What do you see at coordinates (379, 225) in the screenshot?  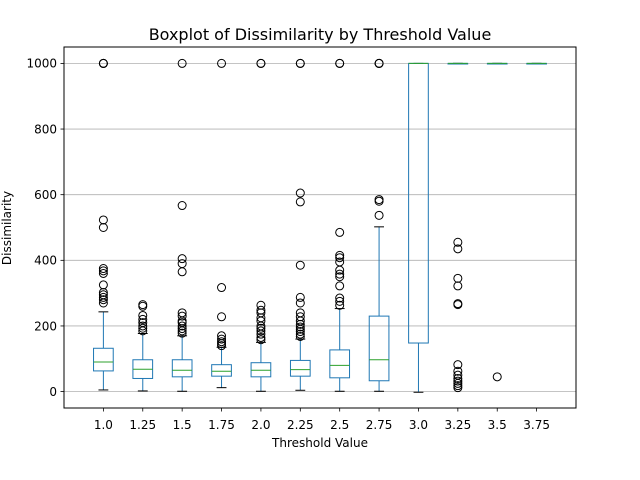 I see `box-2.75` at bounding box center [379, 225].